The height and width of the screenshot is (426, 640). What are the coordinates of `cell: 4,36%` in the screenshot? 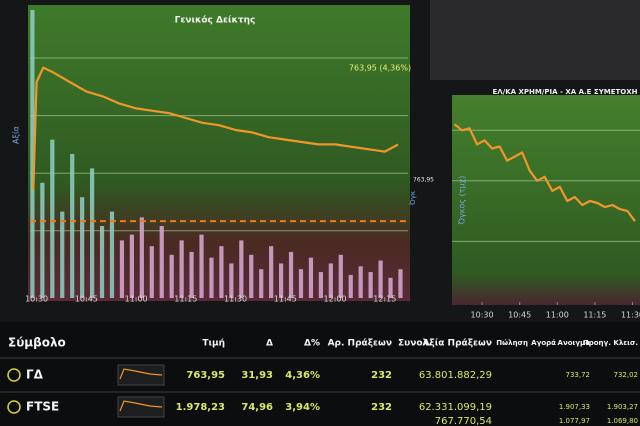 It's located at (302, 375).